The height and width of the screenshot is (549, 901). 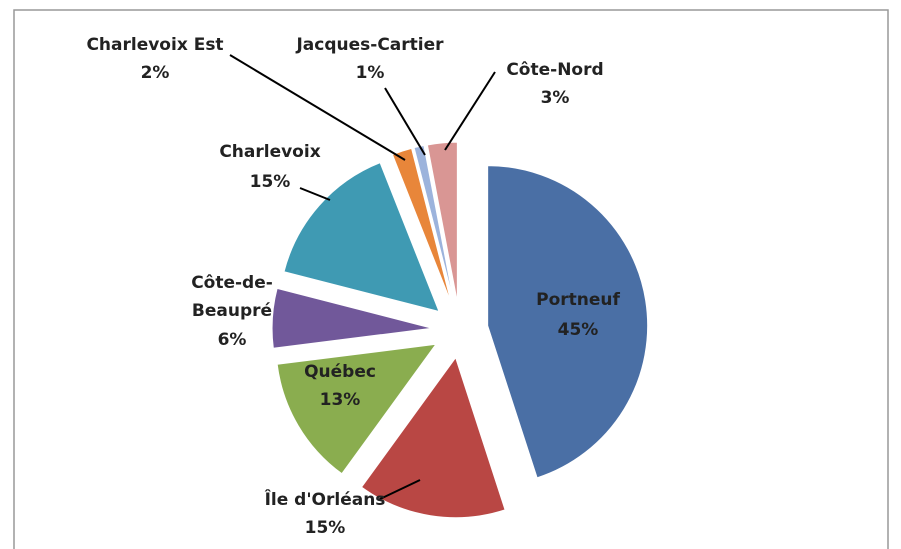 I want to click on slice-label: Québec, so click(x=340, y=372).